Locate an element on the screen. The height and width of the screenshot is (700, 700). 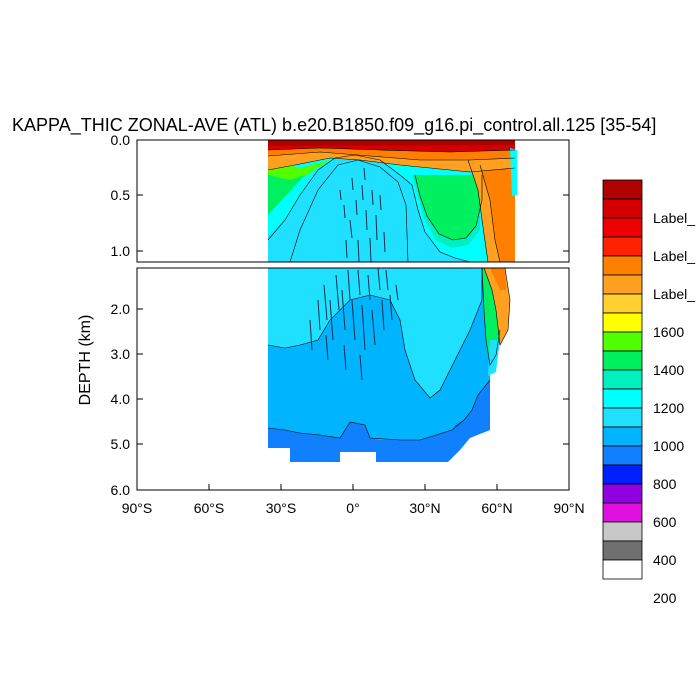
x-tick-label: 90°N is located at coordinates (568, 508).